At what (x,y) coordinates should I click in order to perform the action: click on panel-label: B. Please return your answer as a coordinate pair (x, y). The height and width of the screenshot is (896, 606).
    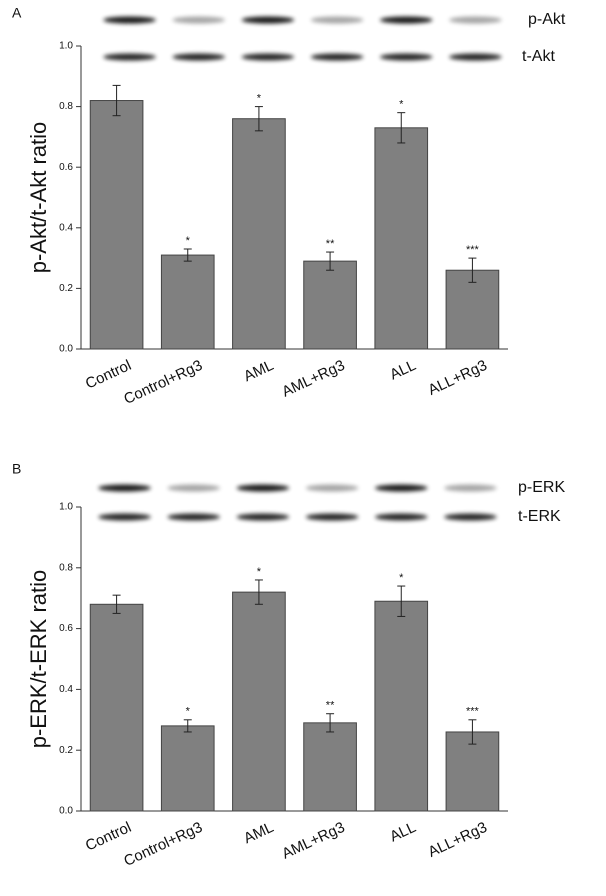
    Looking at the image, I should click on (16, 469).